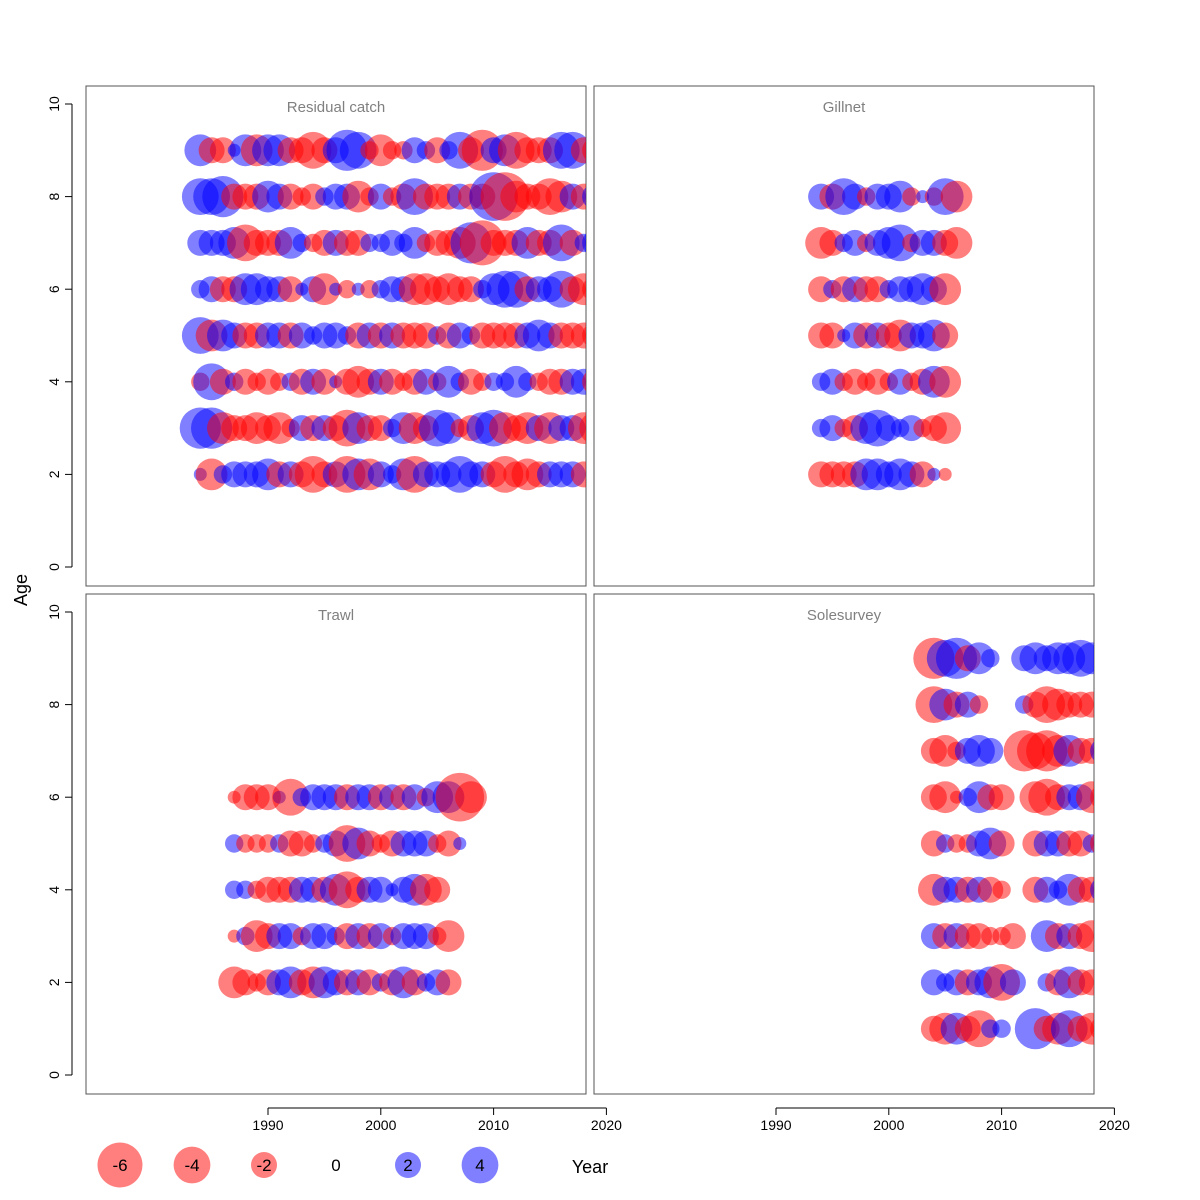 The height and width of the screenshot is (1200, 1200). Describe the element at coordinates (1086, 750) in the screenshot. I see `bubble-age7-2018` at that location.